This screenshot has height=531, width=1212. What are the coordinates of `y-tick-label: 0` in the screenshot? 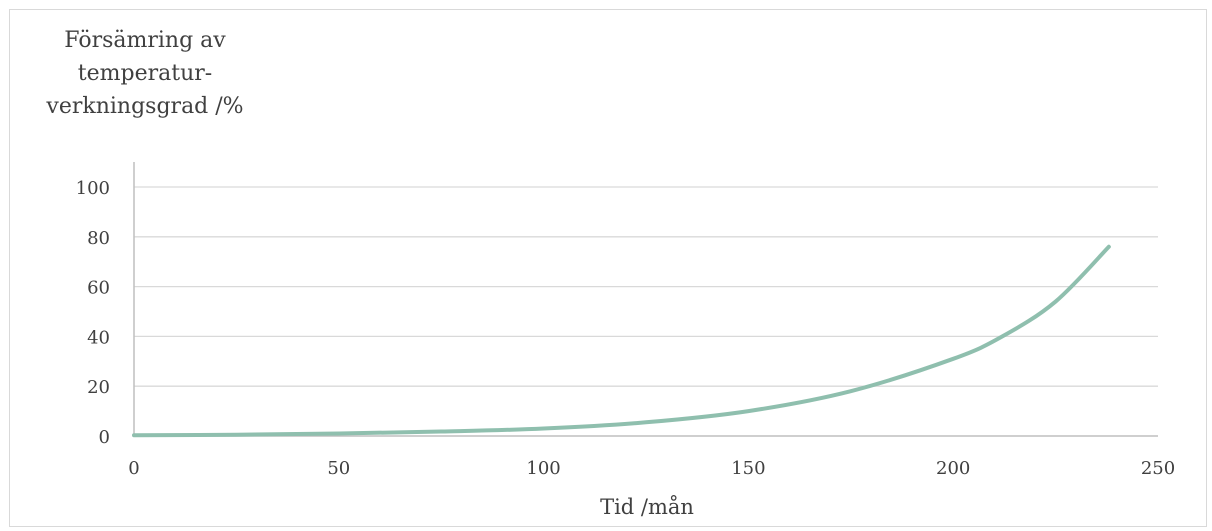 It's located at (104, 437).